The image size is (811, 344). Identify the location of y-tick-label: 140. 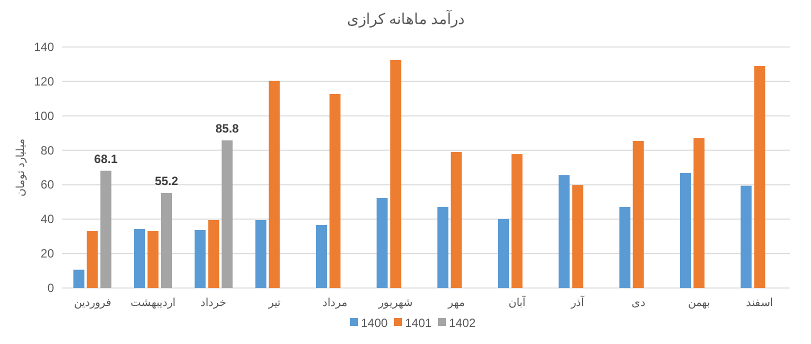
(44, 47).